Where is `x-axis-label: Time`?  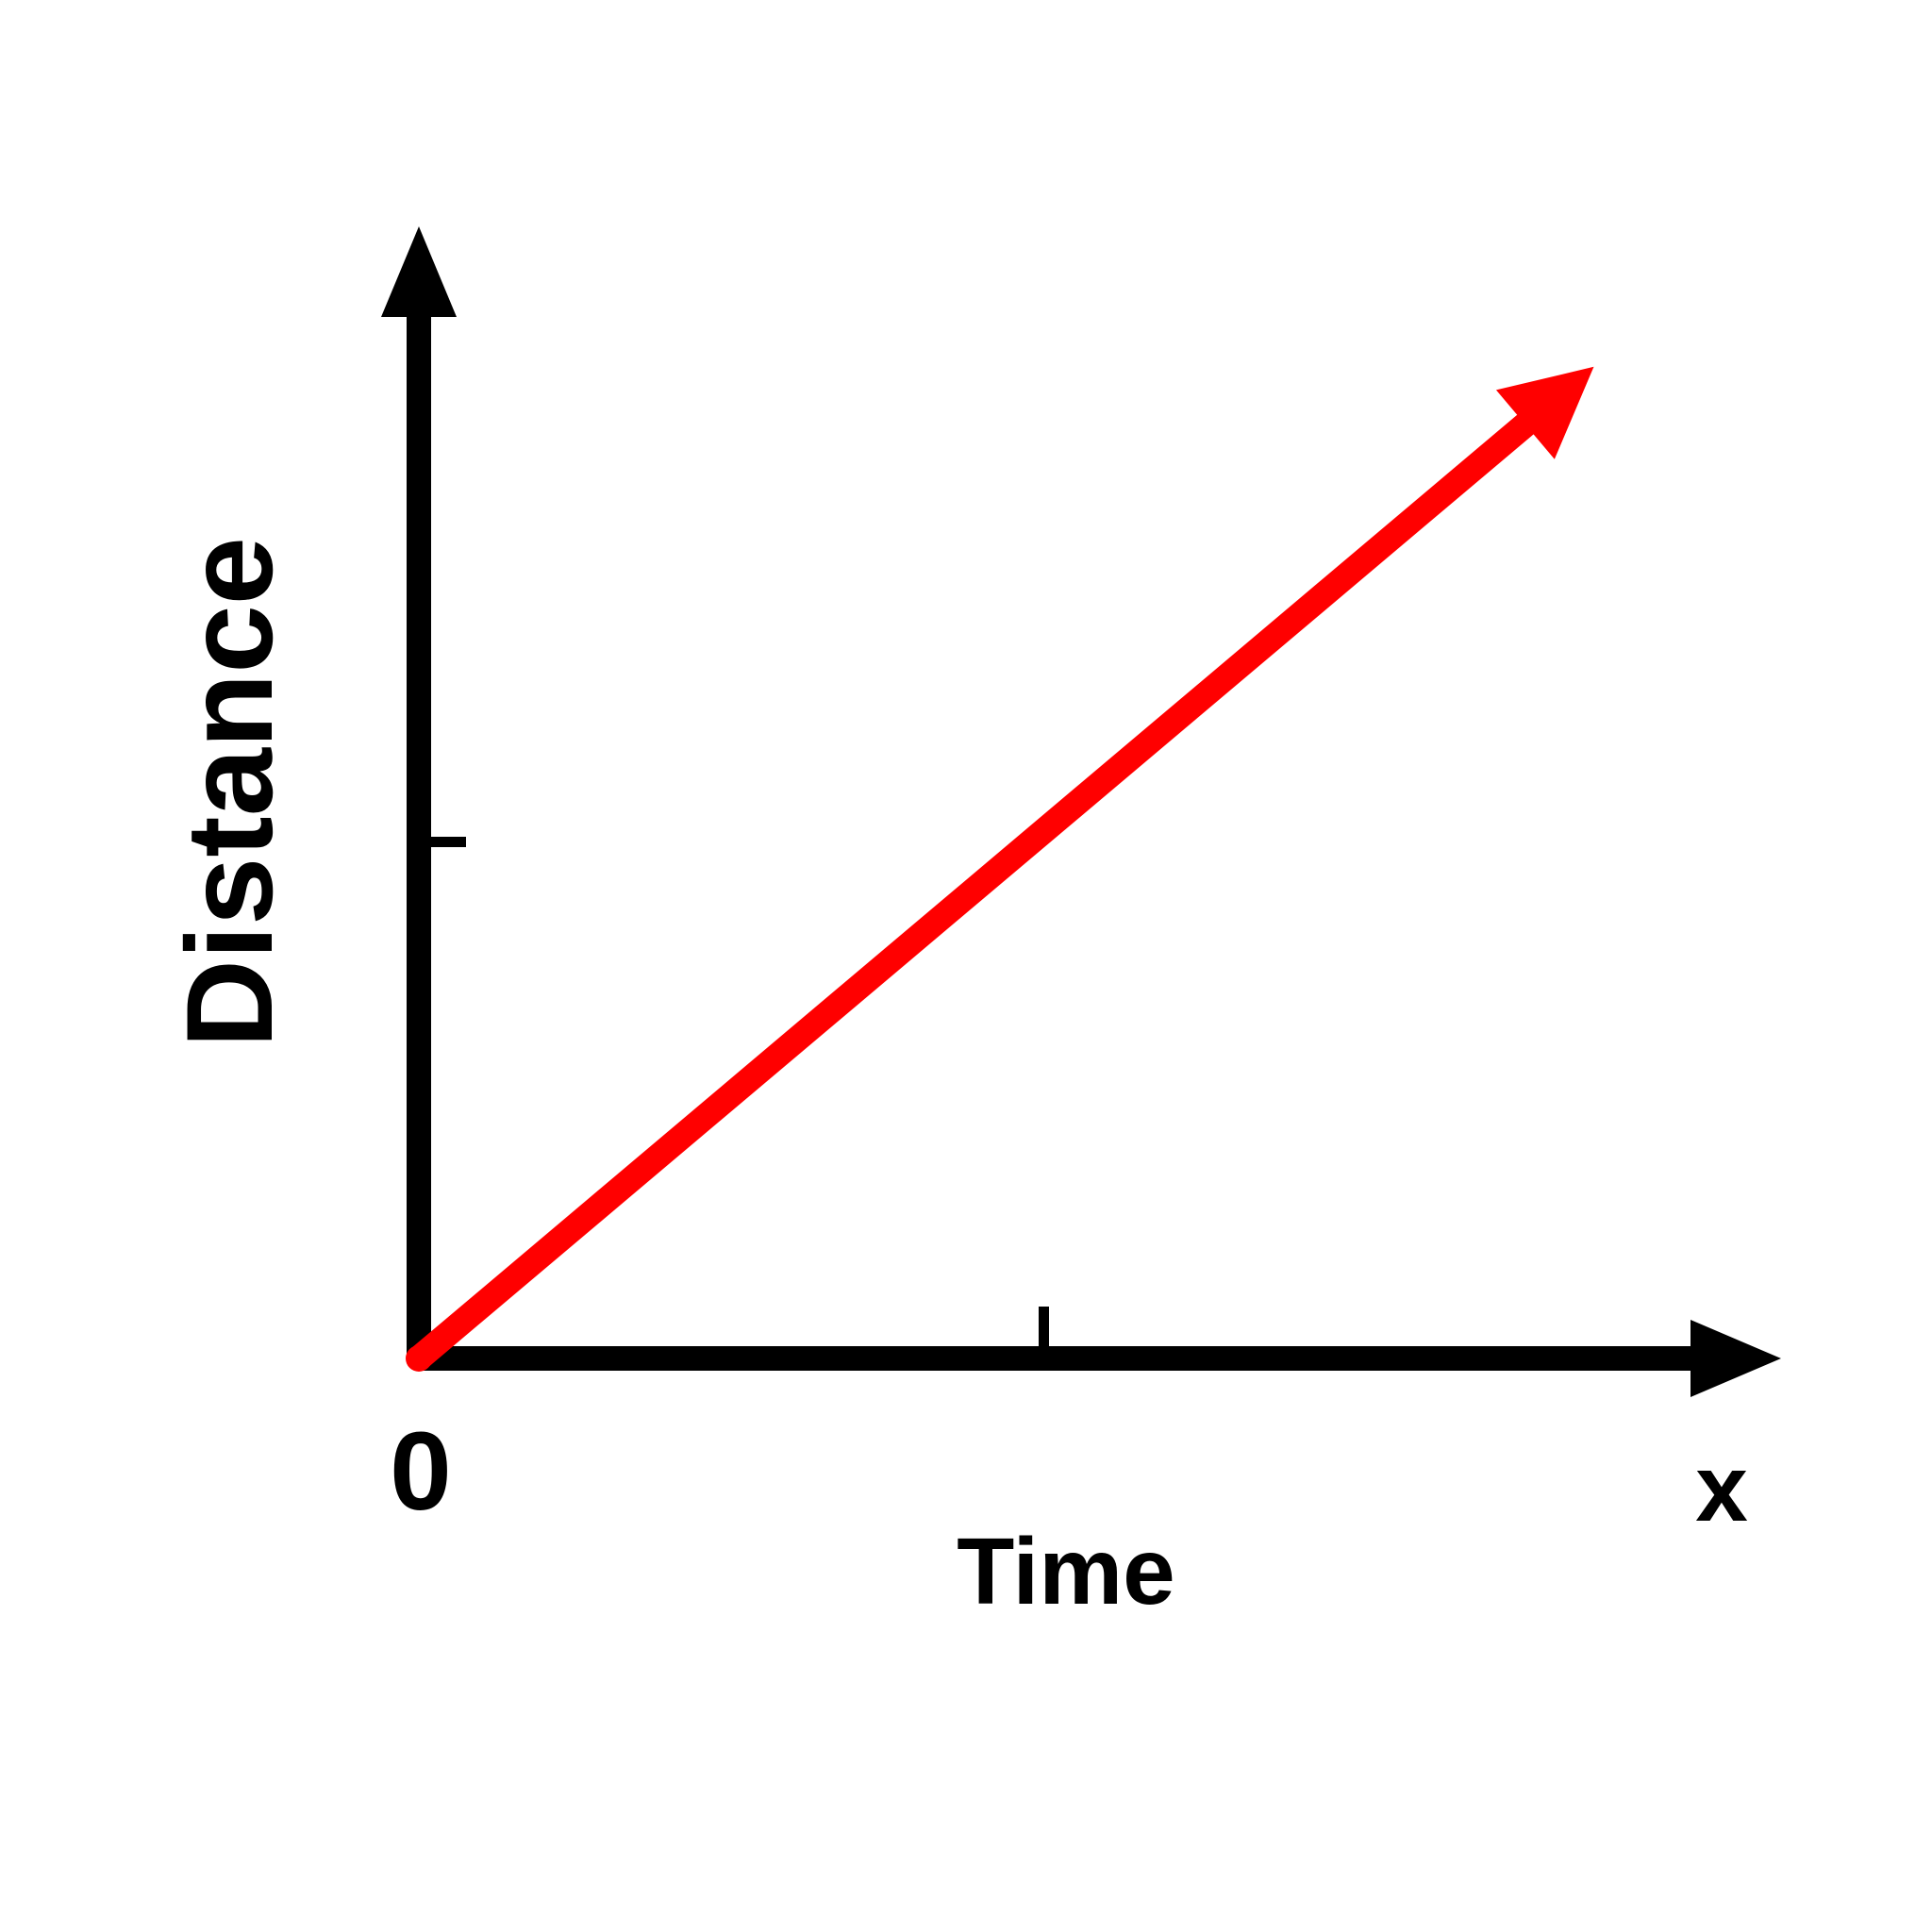 x-axis-label: Time is located at coordinates (1066, 1572).